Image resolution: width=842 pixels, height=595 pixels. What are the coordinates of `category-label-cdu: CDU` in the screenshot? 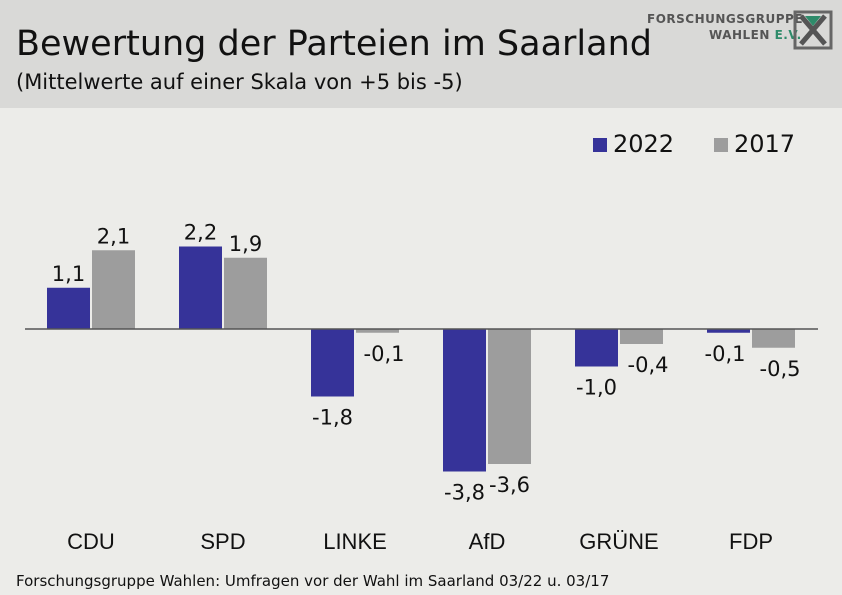 It's located at (91, 541).